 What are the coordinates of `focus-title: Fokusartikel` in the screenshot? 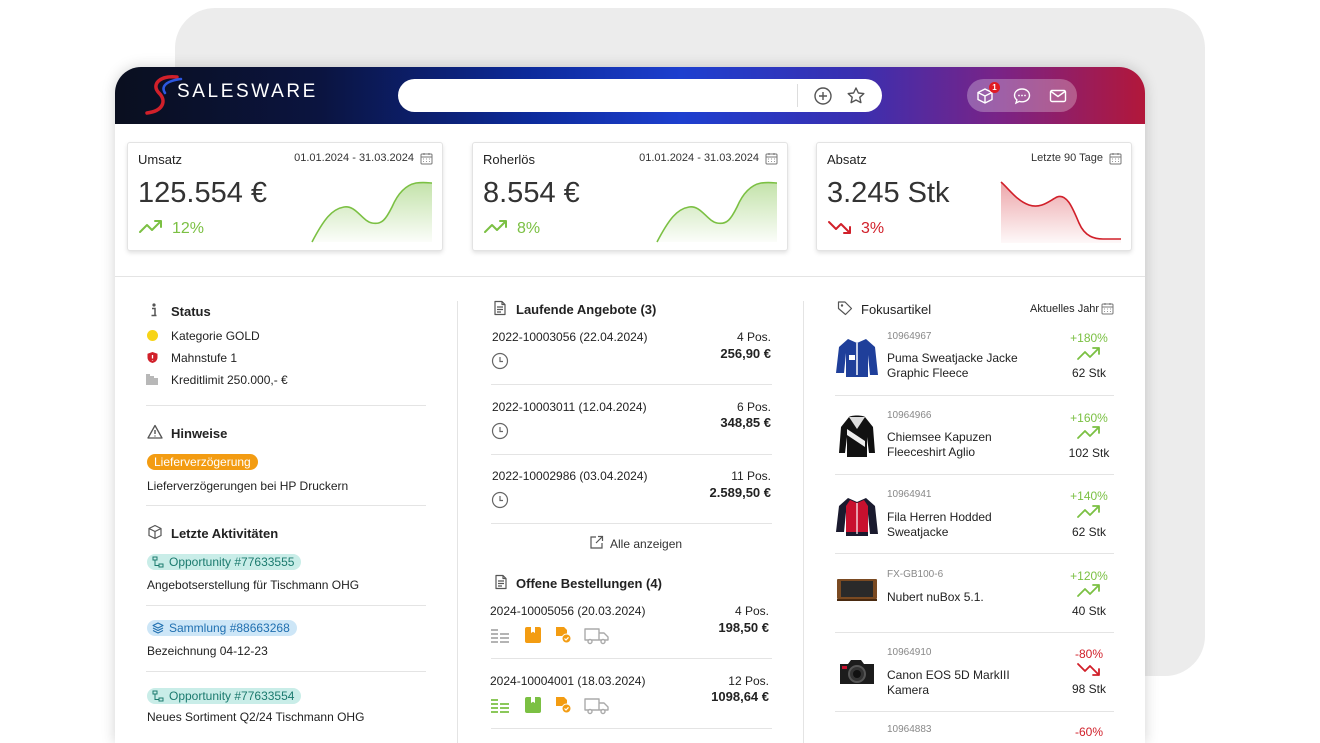 It's located at (896, 309).